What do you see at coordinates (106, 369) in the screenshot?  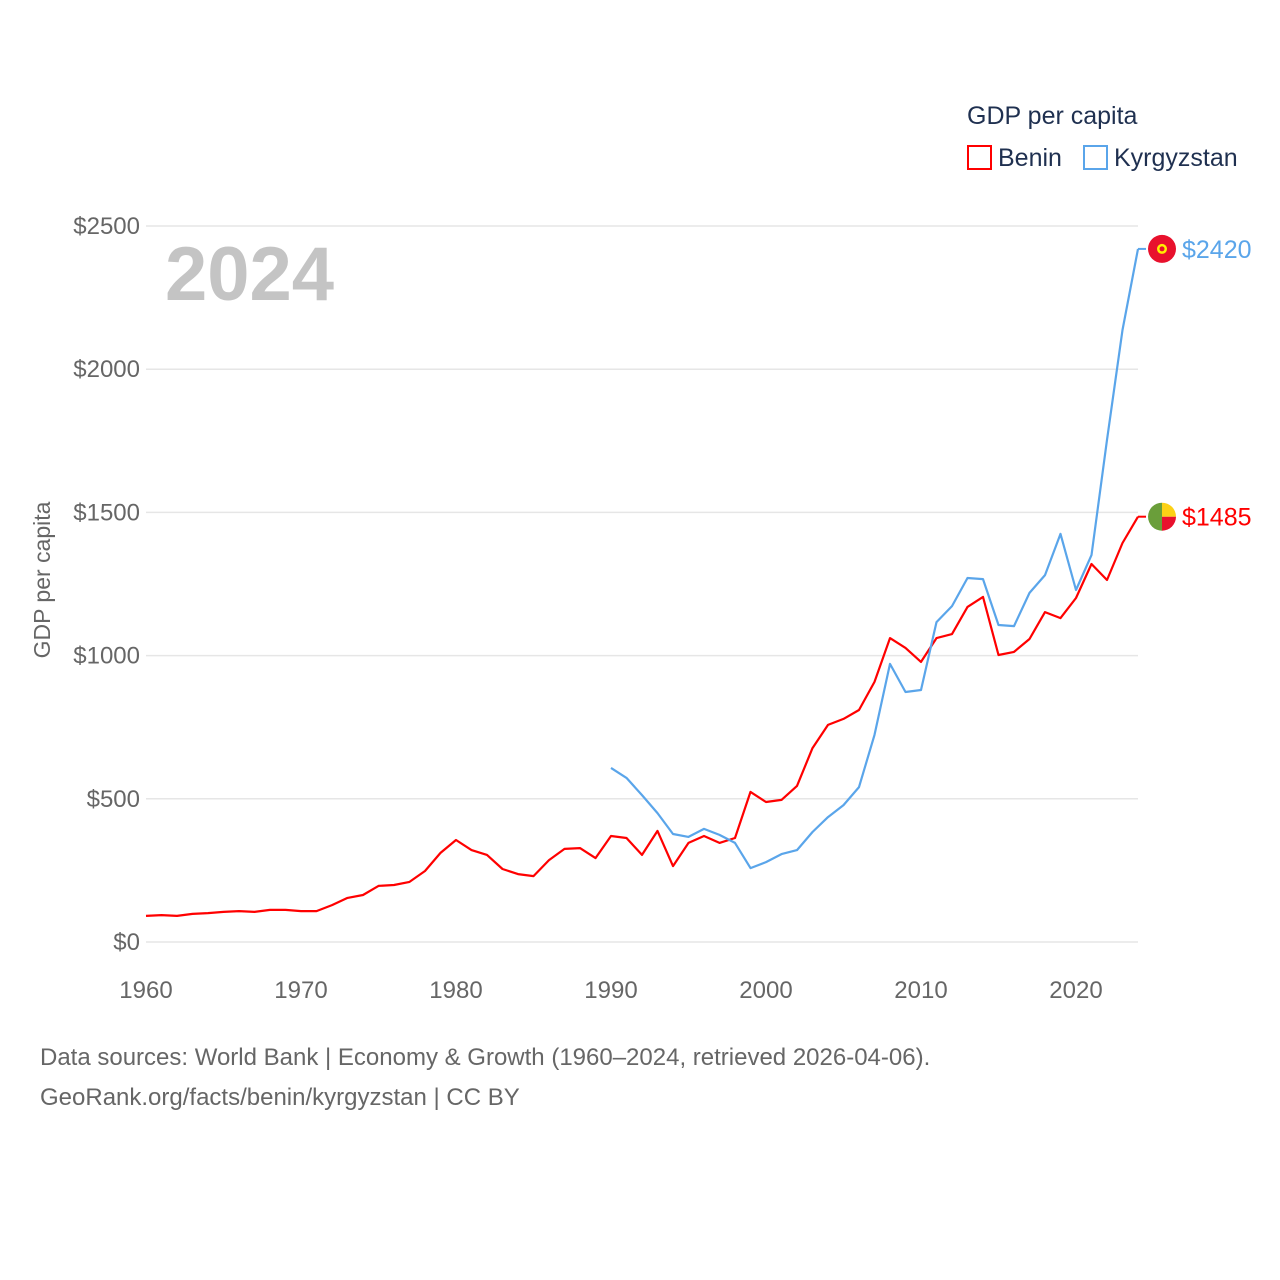 I see `y-tick-label: $2000` at bounding box center [106, 369].